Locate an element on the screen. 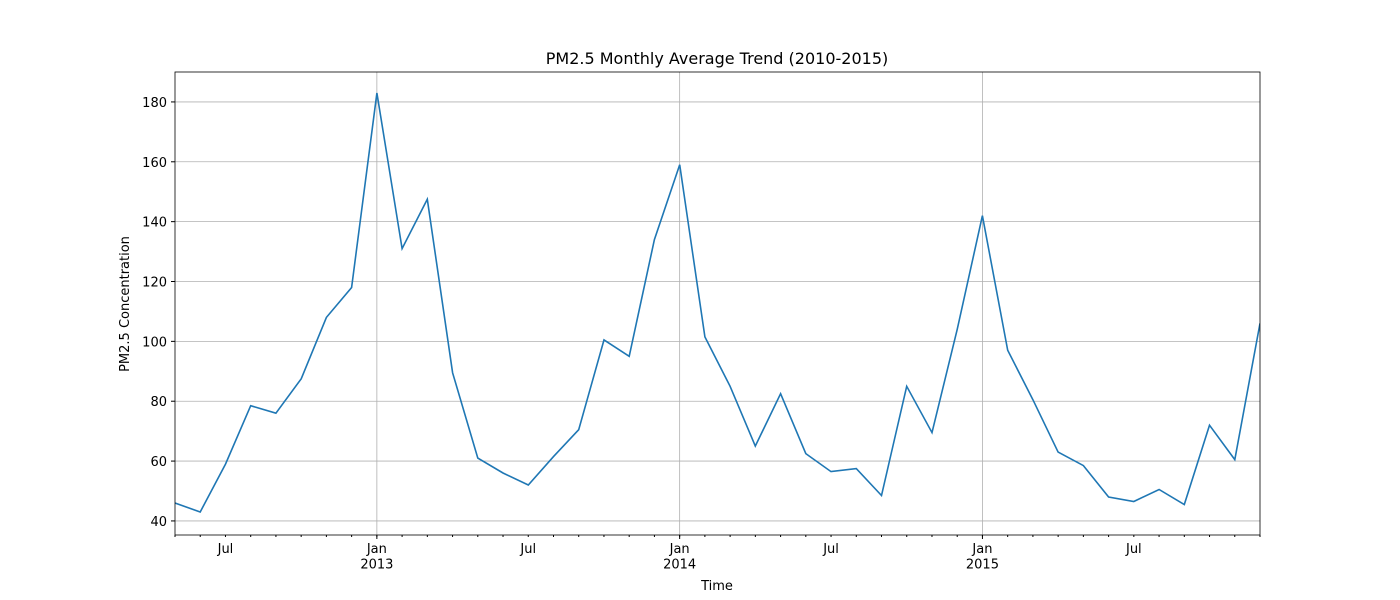 The width and height of the screenshot is (1400, 600). y-tick-label: 100 is located at coordinates (154, 342).